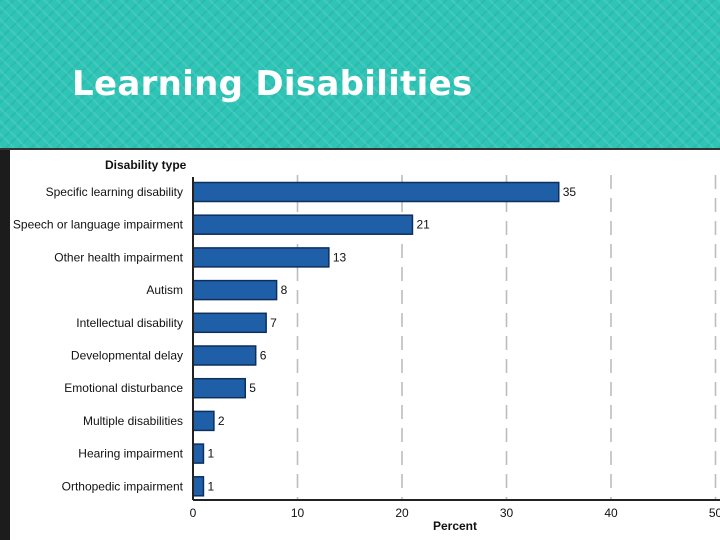 The width and height of the screenshot is (720, 540). I want to click on category-label-9: Orthopedic impairment, so click(123, 486).